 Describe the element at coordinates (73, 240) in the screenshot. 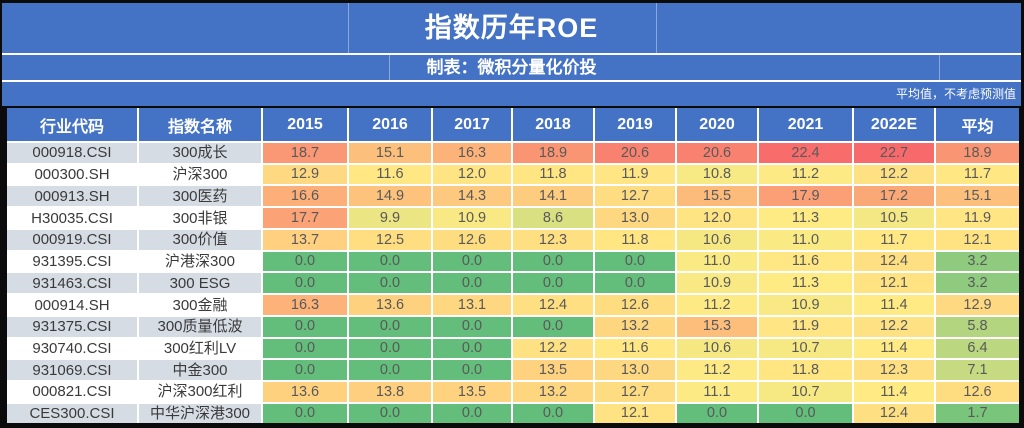

I see `index-code-cell: 000919.CSI` at that location.